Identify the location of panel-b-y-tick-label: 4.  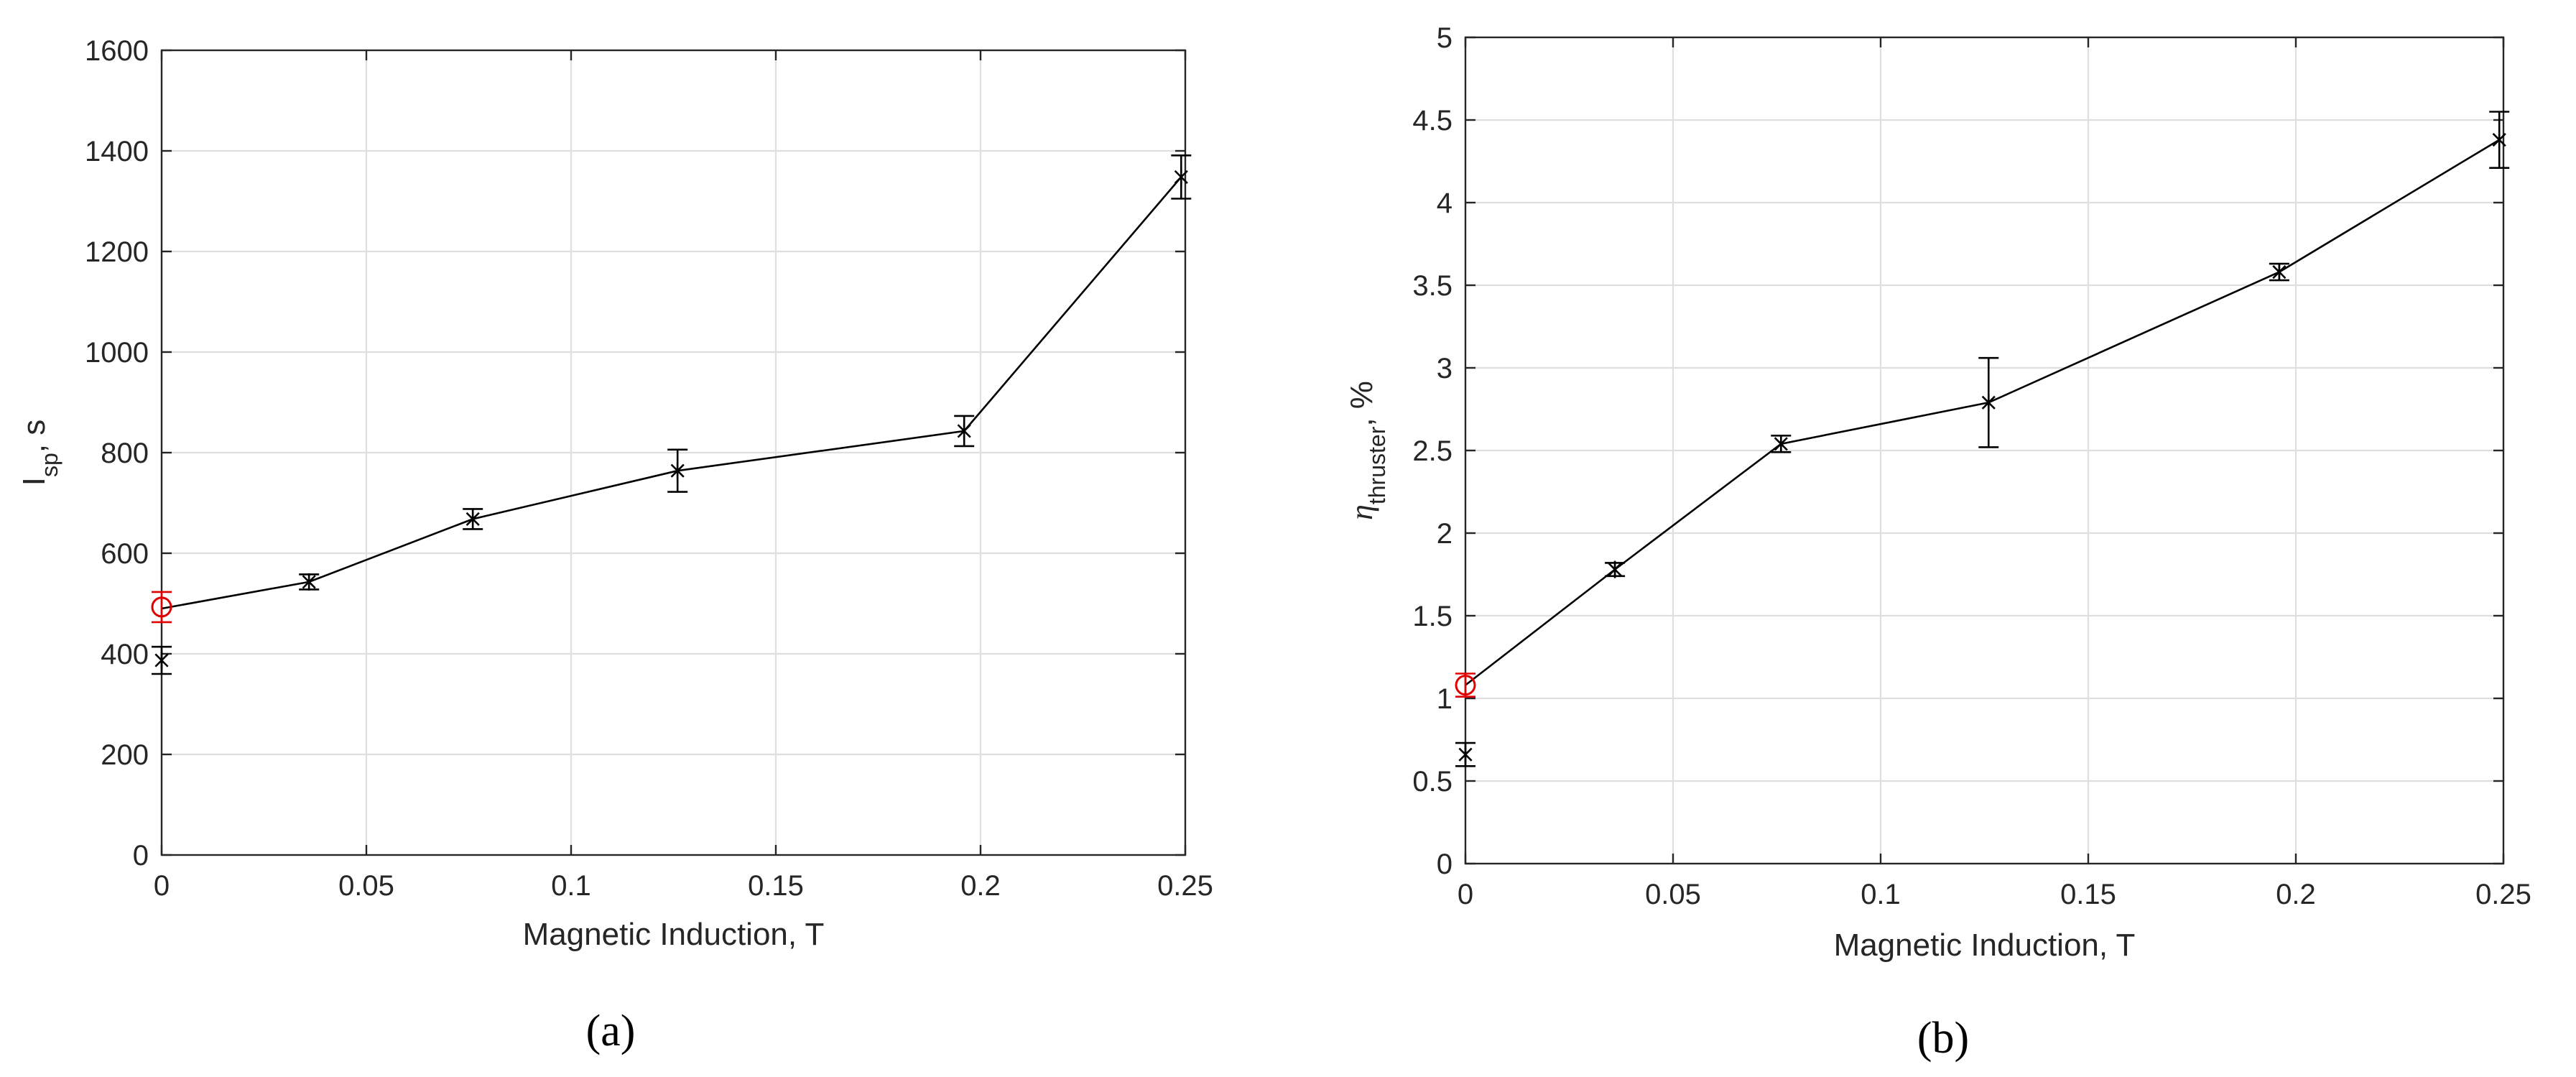
(1445, 203).